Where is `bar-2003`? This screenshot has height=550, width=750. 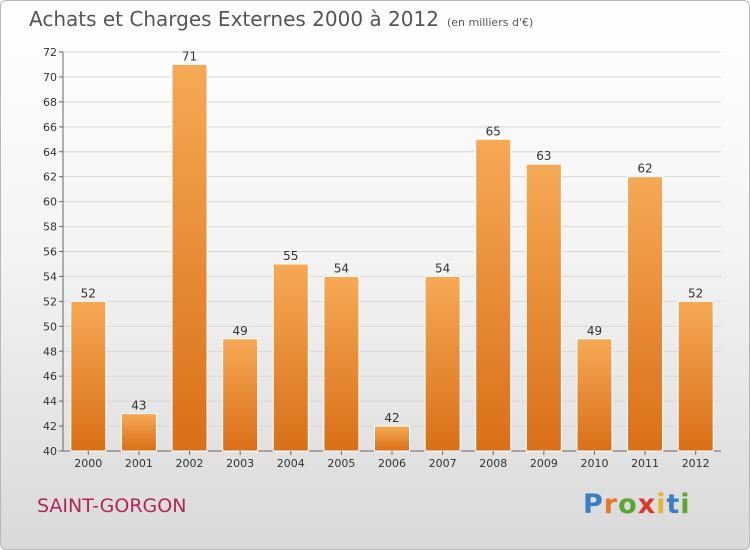
bar-2003 is located at coordinates (240, 395).